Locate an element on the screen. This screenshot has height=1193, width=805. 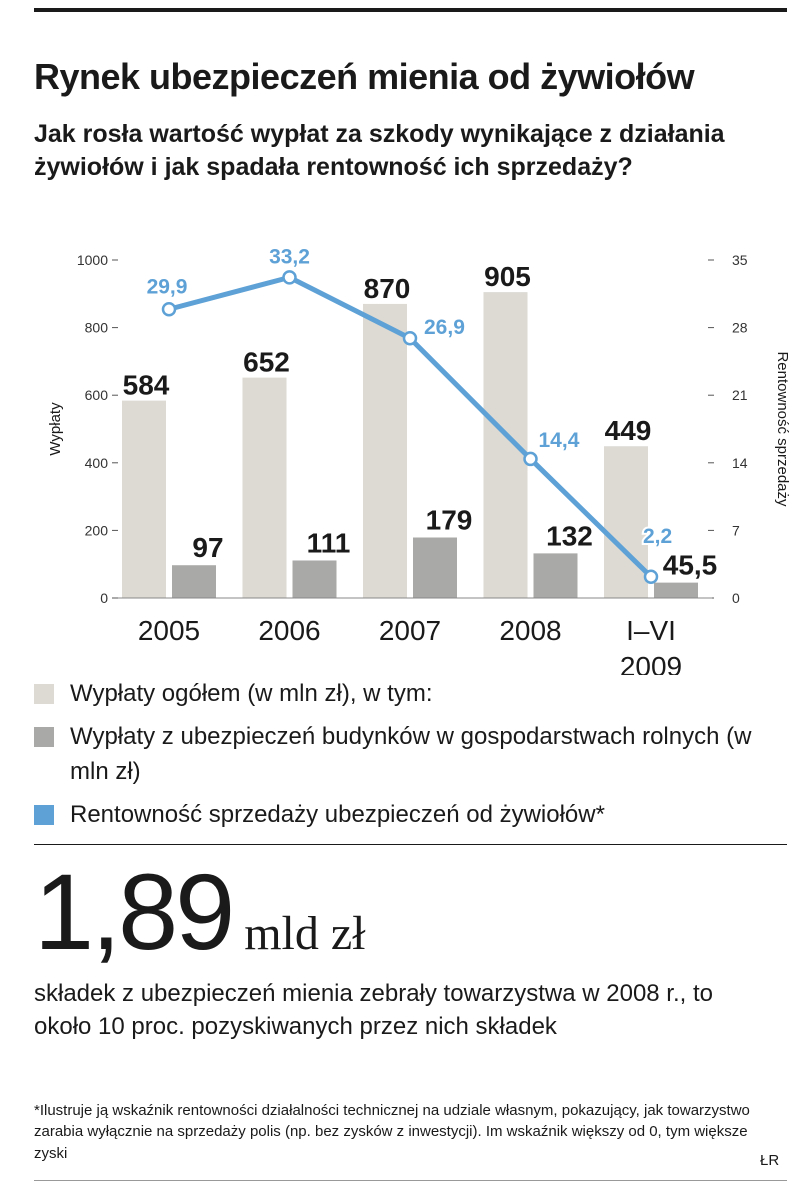
y-tick-label: 400 is located at coordinates (97, 463).